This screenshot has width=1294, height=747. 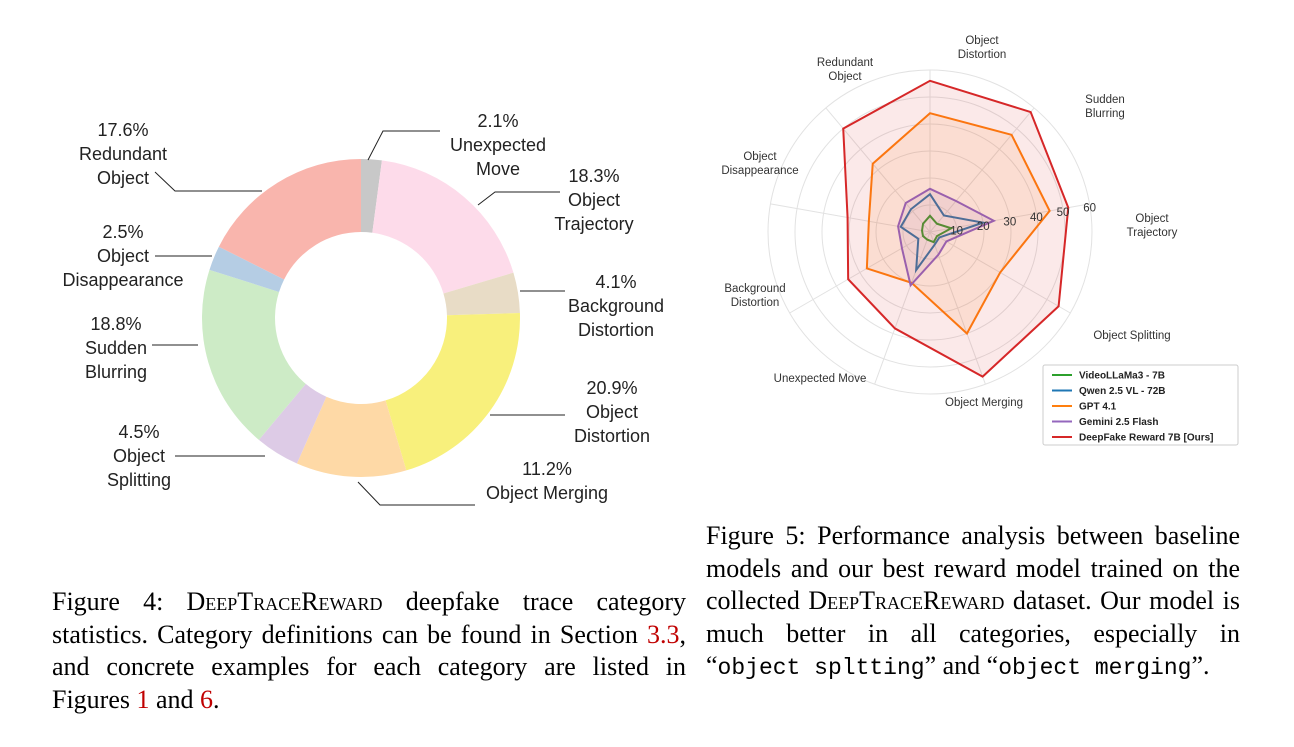 I want to click on radial-tick-label: 10, so click(x=956, y=231).